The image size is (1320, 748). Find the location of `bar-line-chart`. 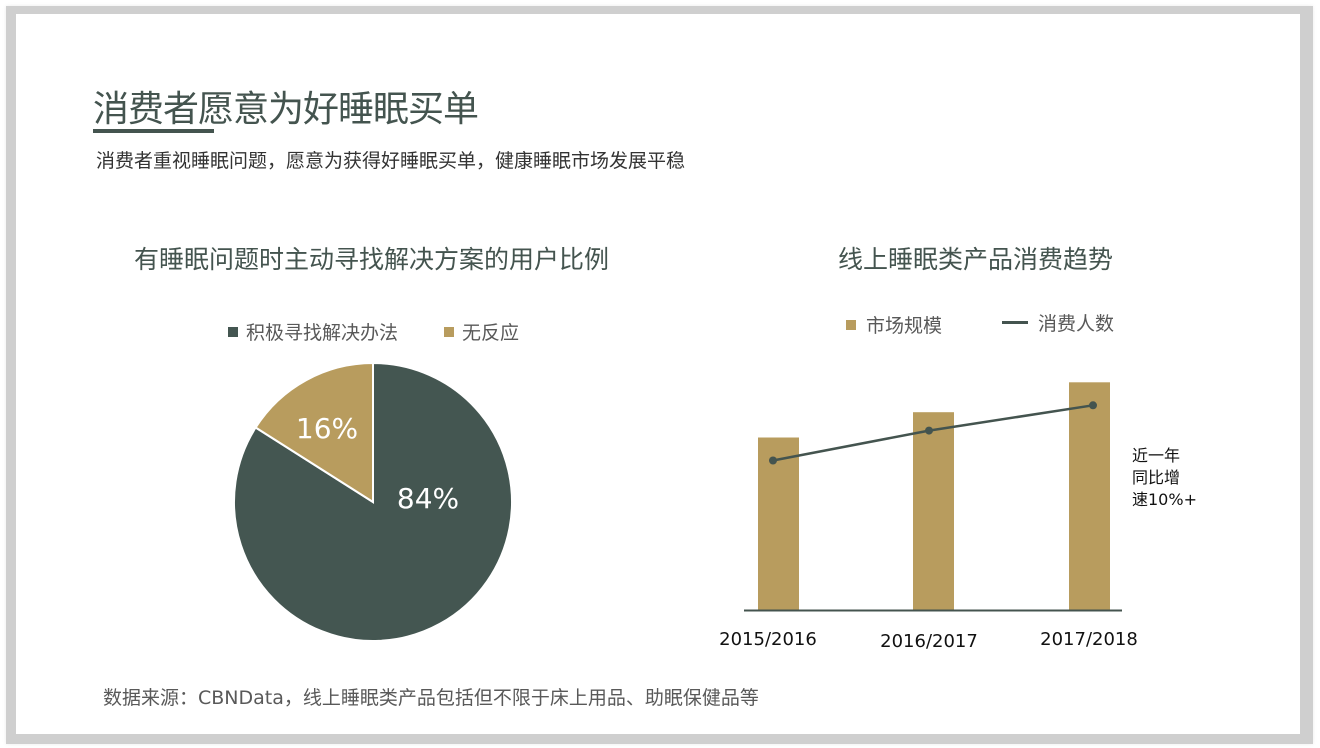

bar-line-chart is located at coordinates (933, 497).